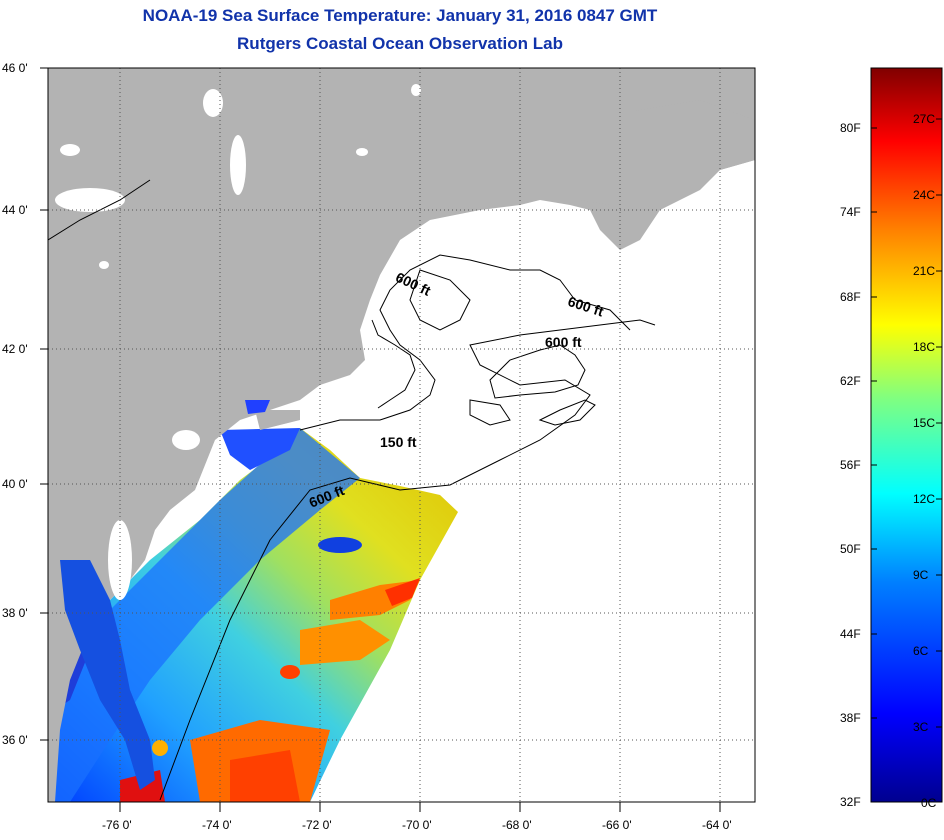 This screenshot has width=944, height=840. I want to click on lon-label: -70 0', so click(417, 825).